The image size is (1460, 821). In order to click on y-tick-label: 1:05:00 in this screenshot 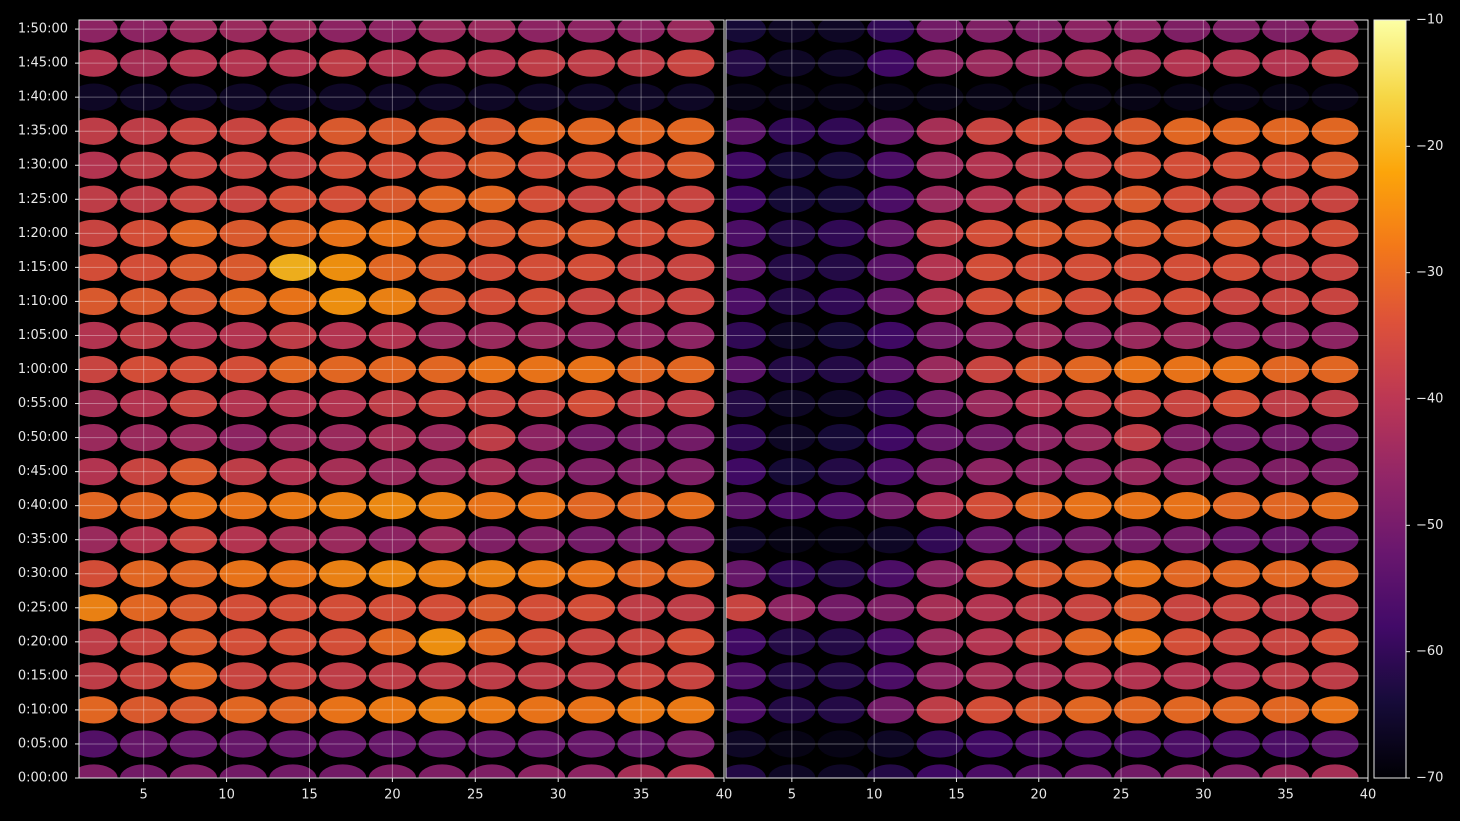, I will do `click(43, 335)`.